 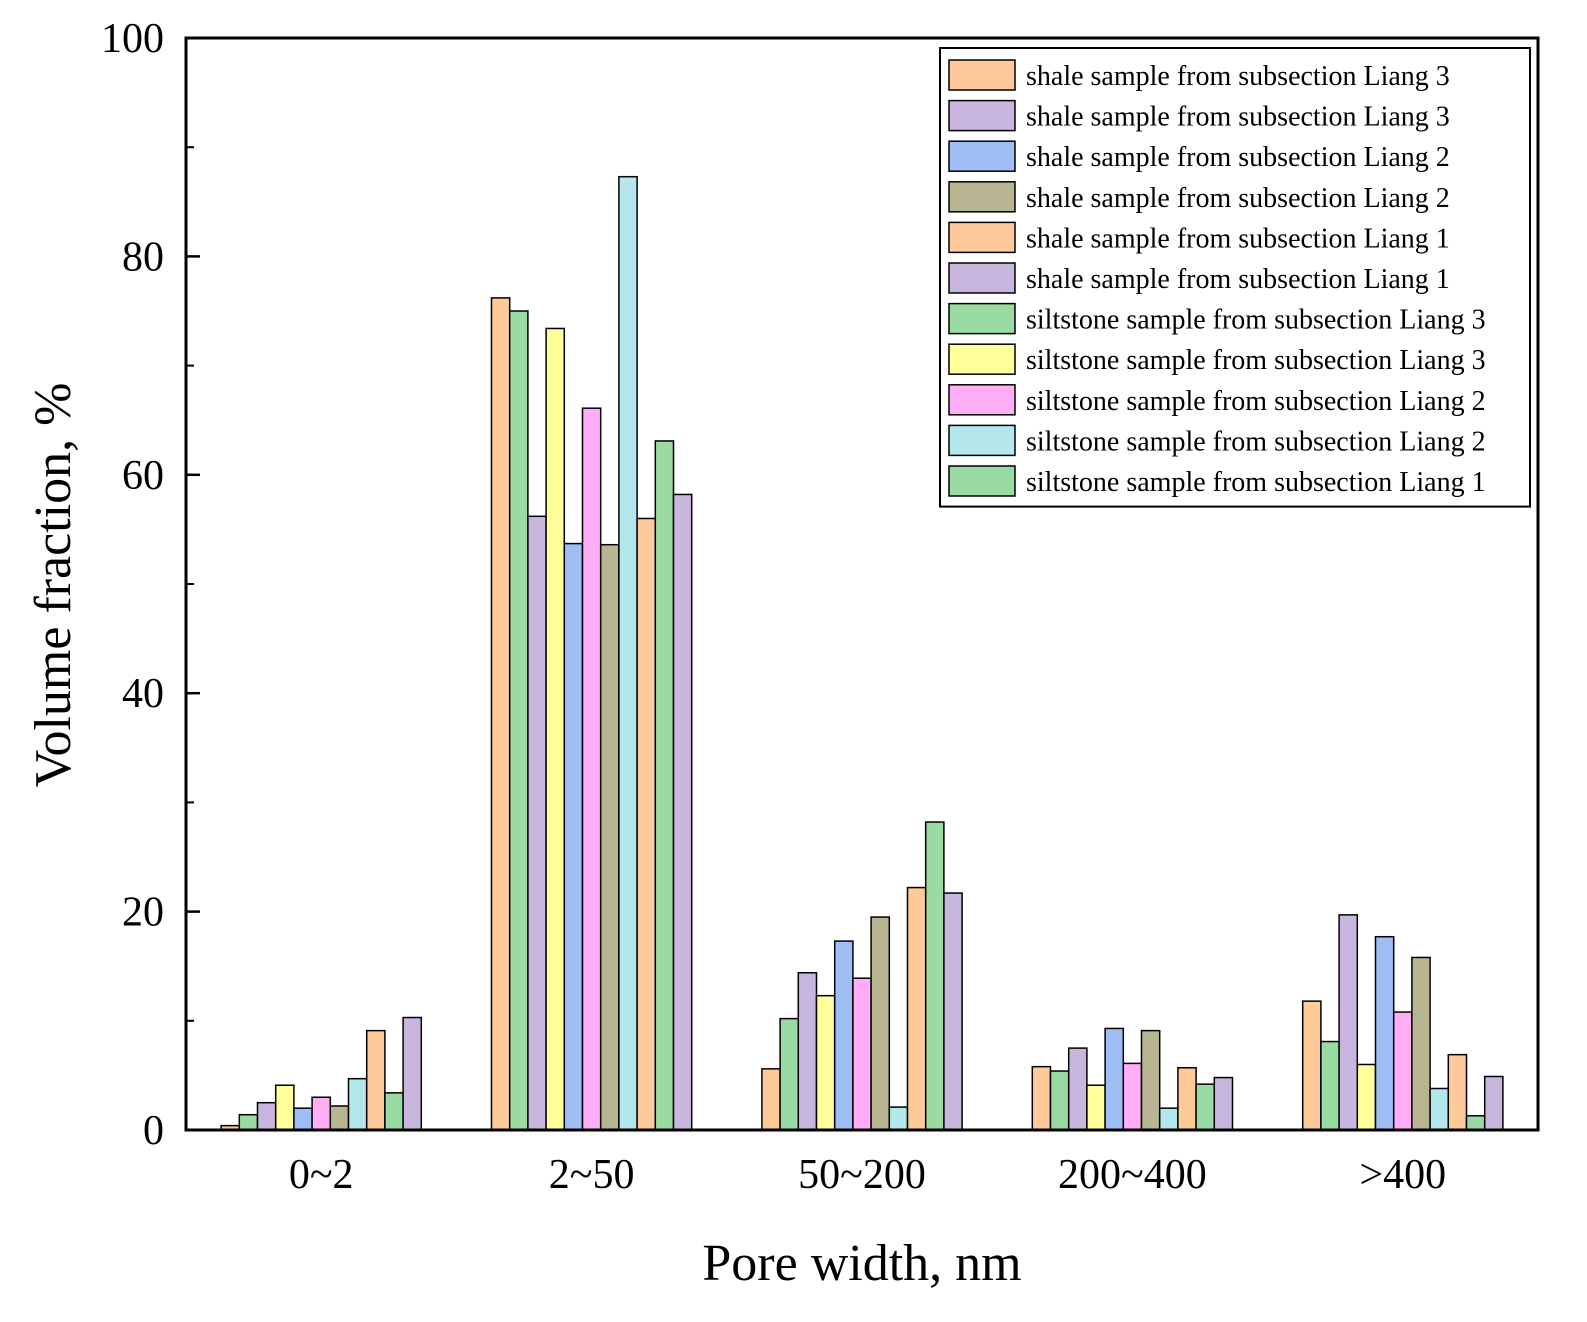 What do you see at coordinates (143, 257) in the screenshot?
I see `y-tick-label: 80` at bounding box center [143, 257].